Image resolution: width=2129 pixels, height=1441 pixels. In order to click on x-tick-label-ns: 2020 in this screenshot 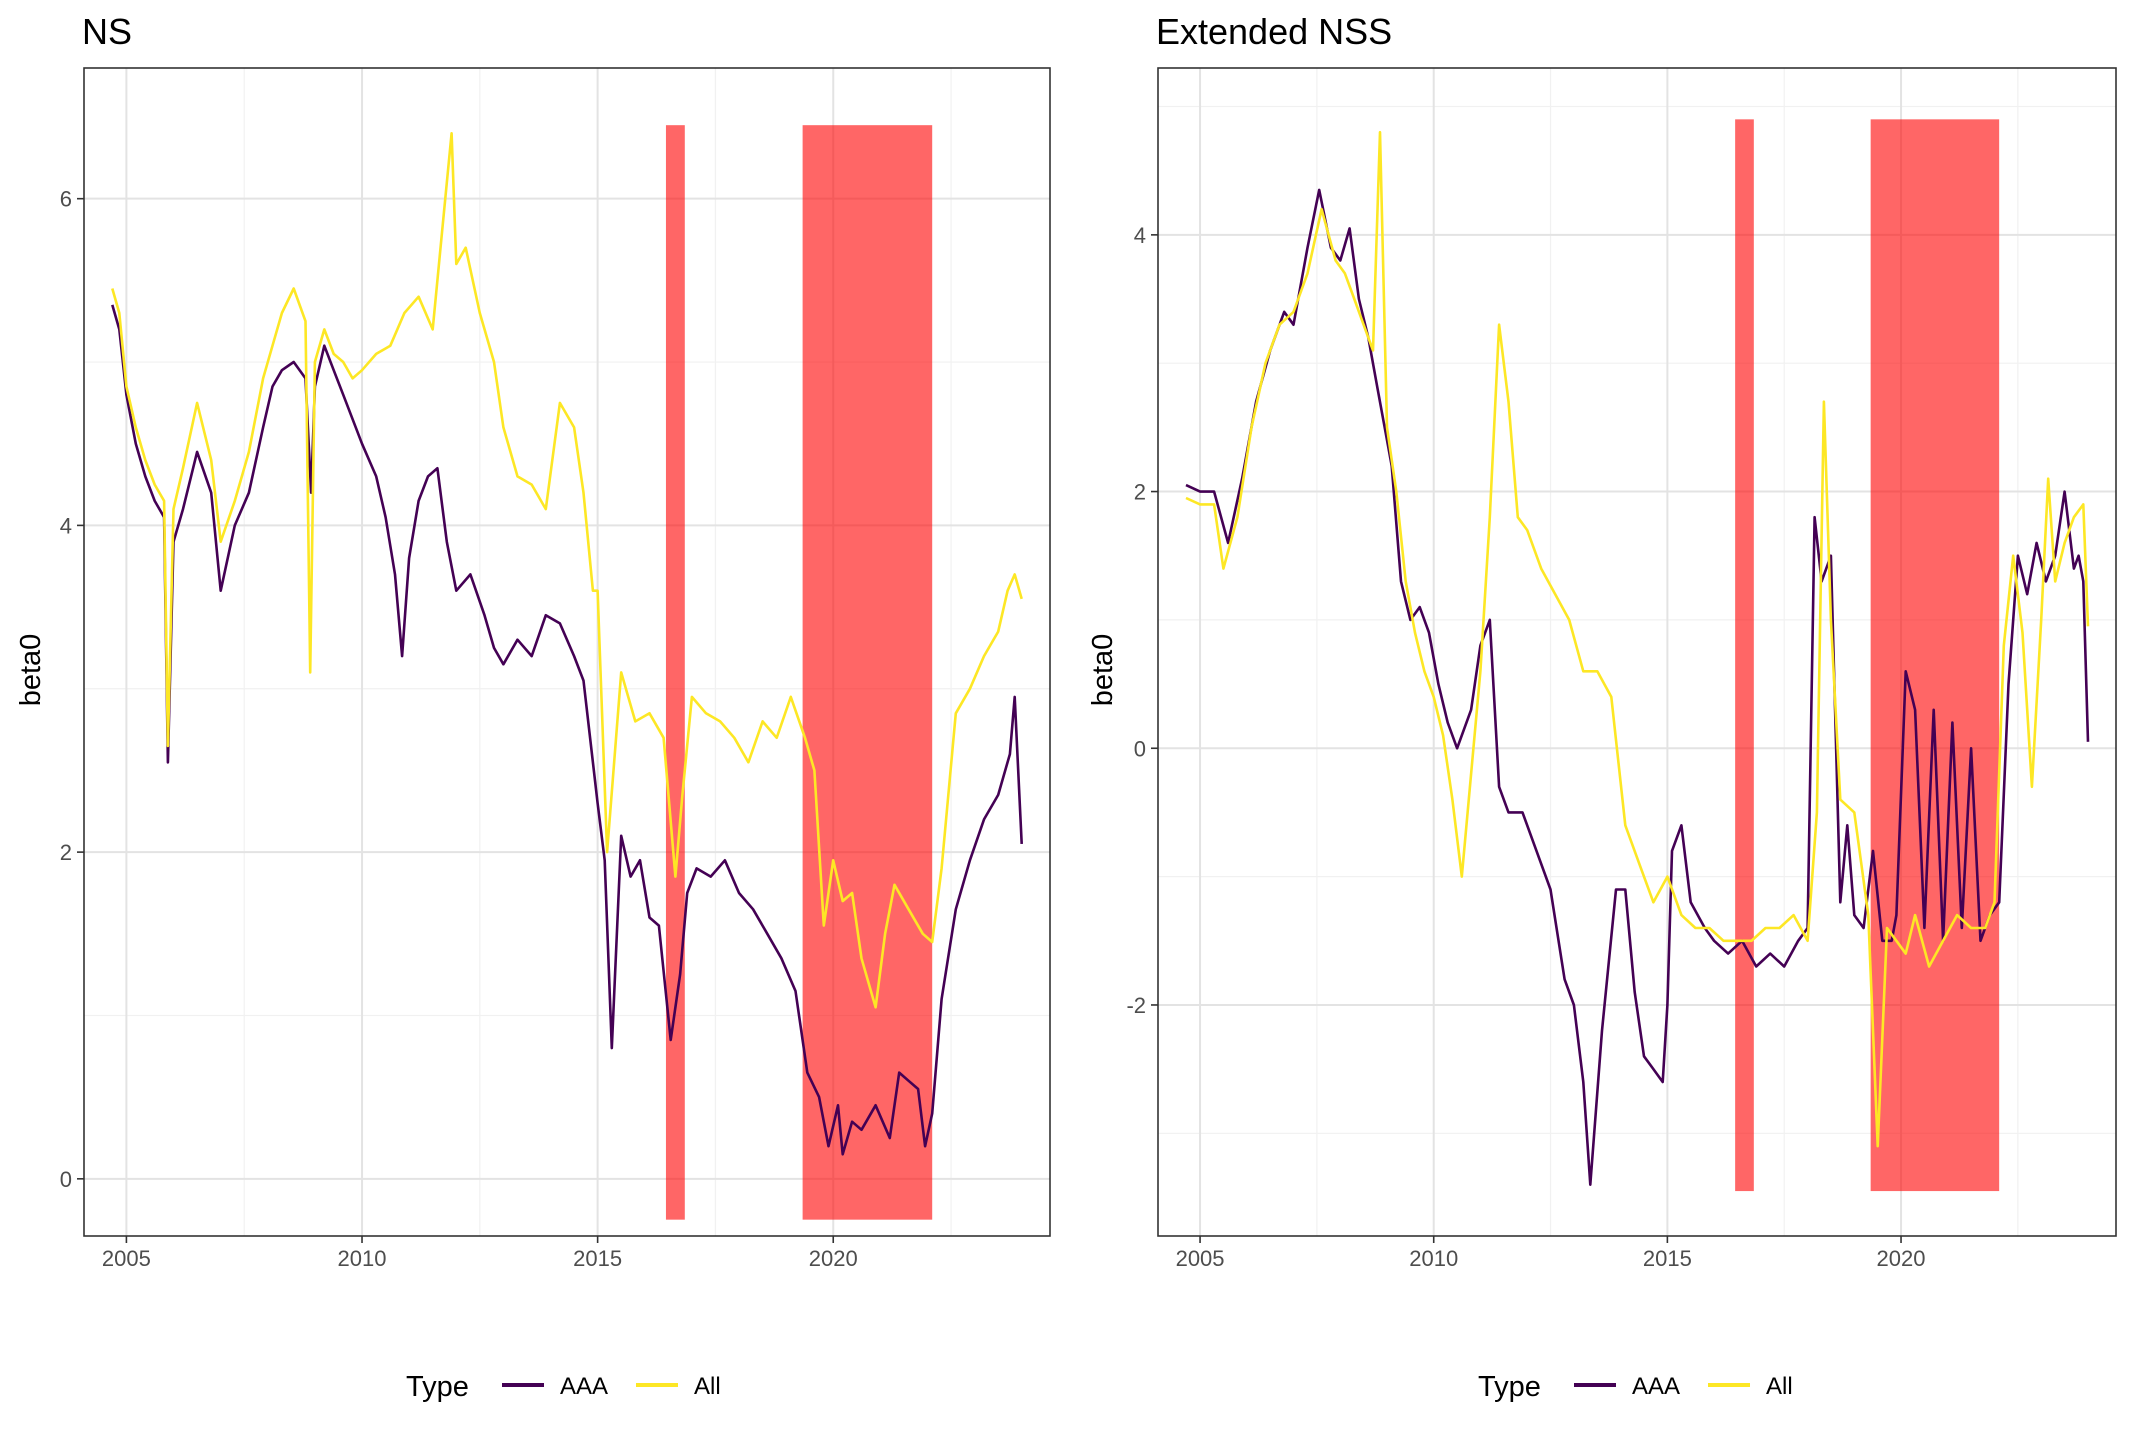, I will do `click(833, 1258)`.